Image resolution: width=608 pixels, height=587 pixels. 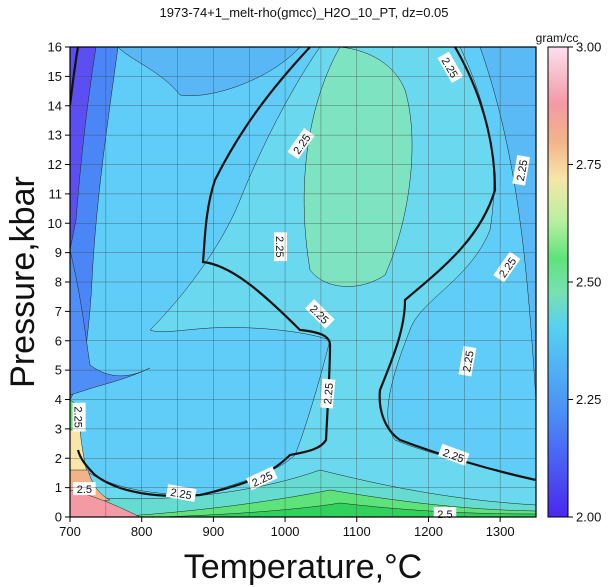 What do you see at coordinates (58, 458) in the screenshot?
I see `y-tick-label: 2` at bounding box center [58, 458].